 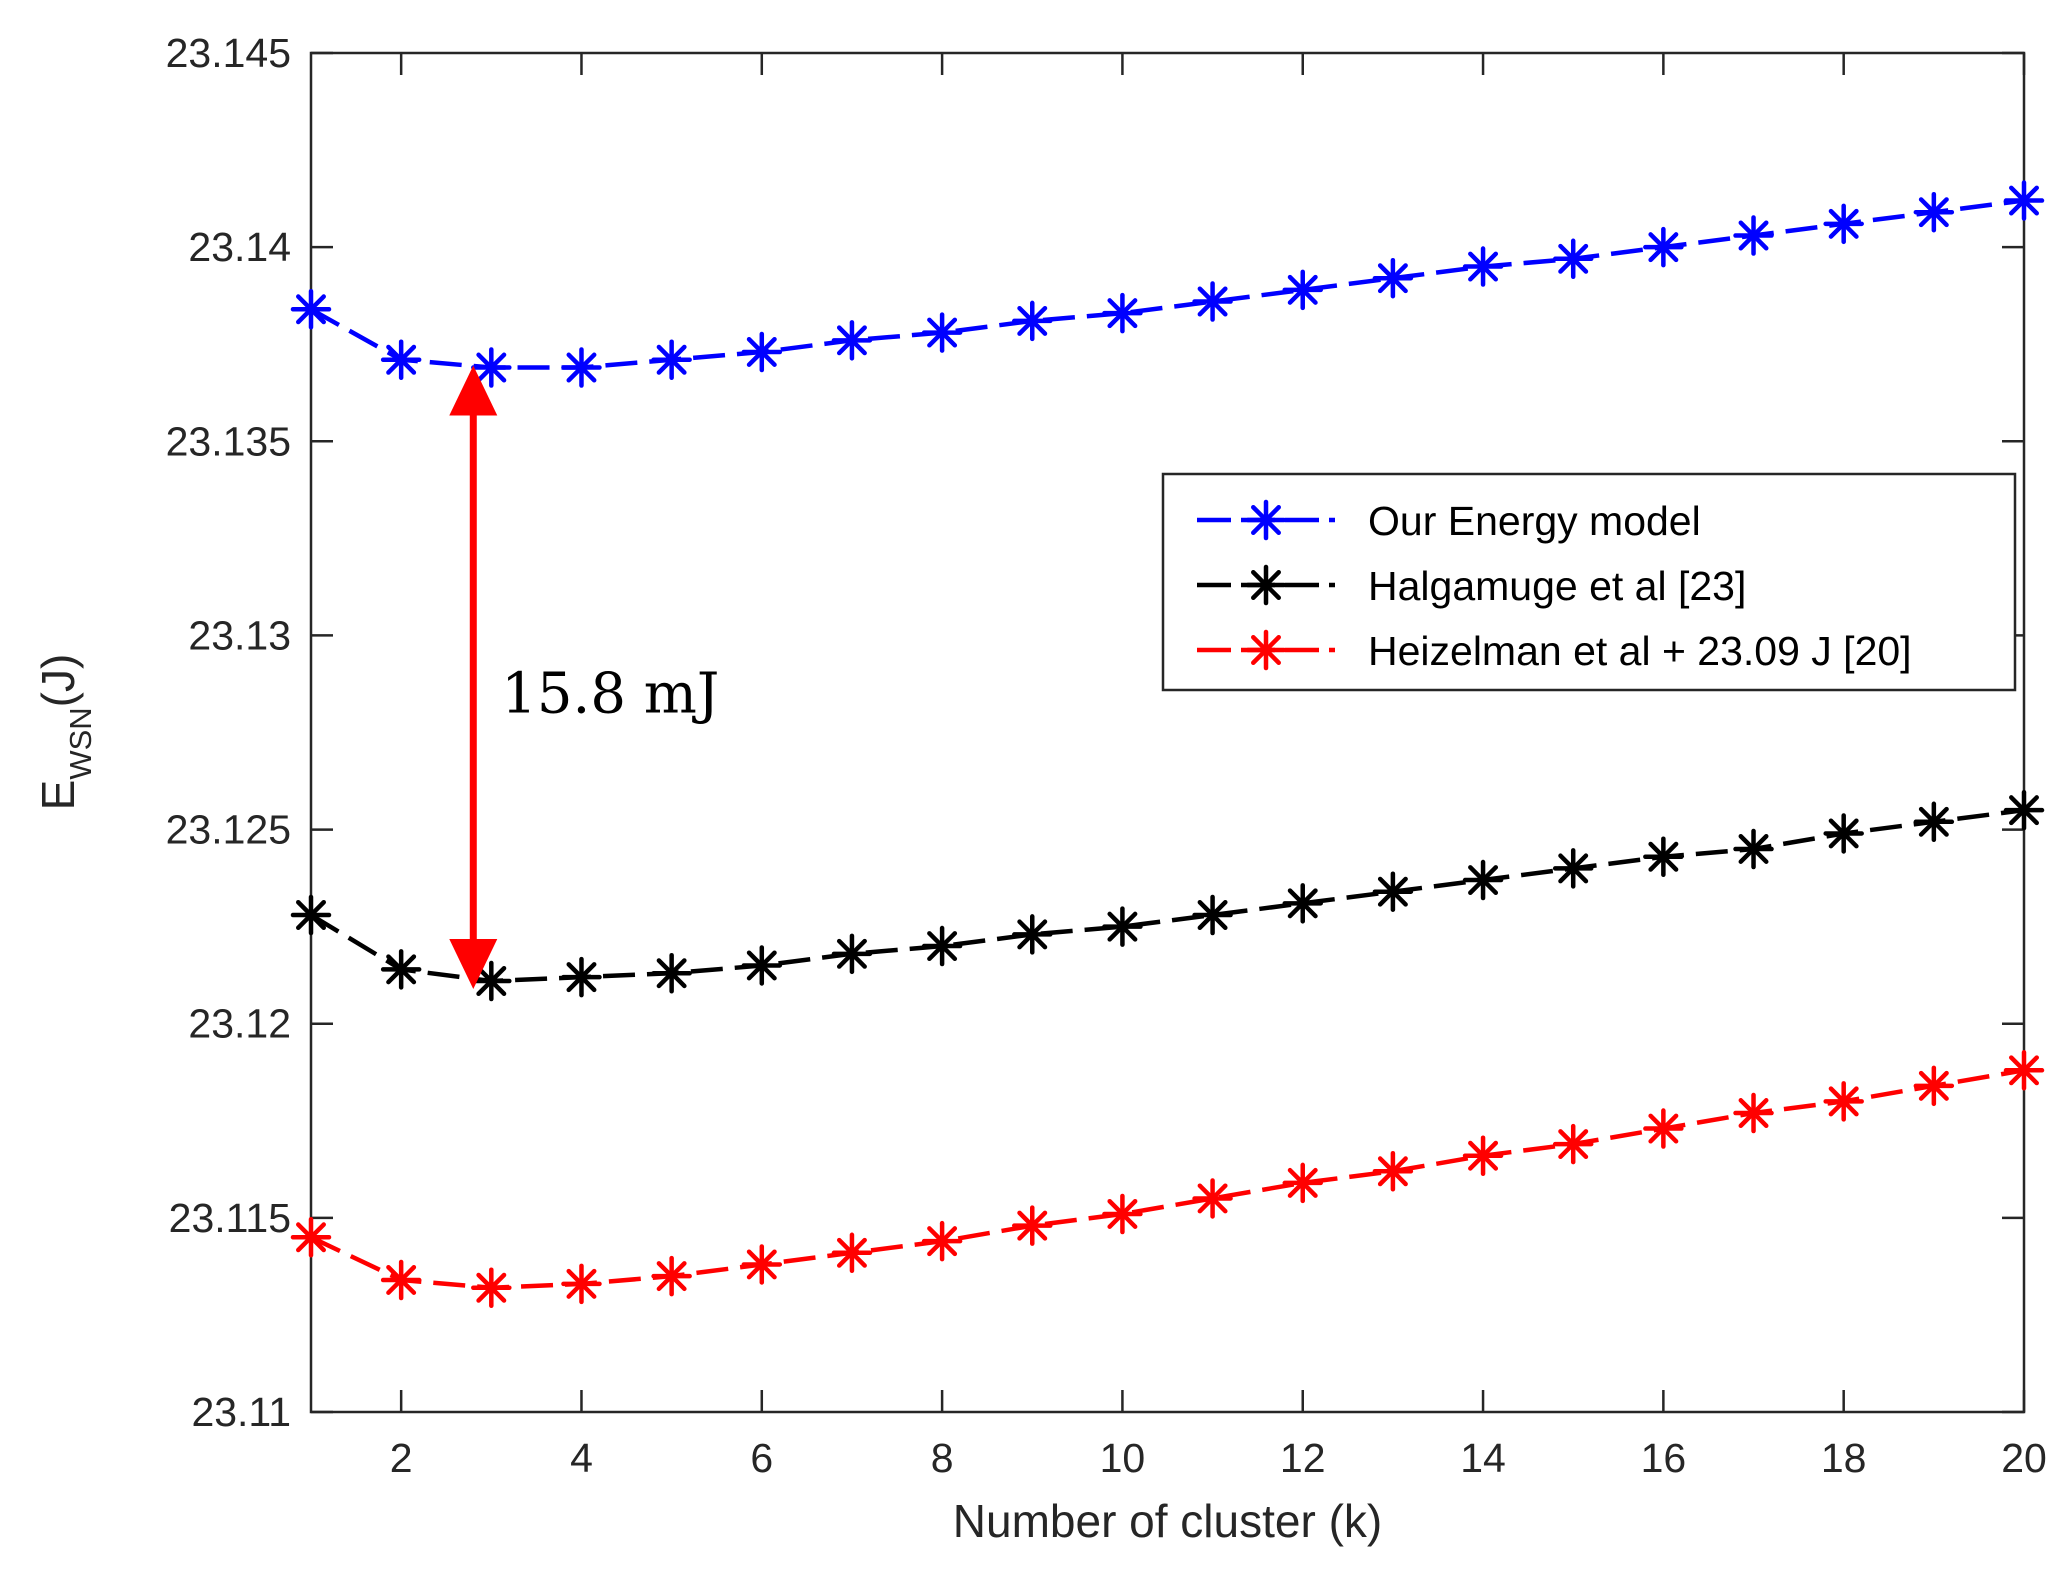 What do you see at coordinates (1167, 1521) in the screenshot?
I see `x-axis-title: Number of cluster (k)` at bounding box center [1167, 1521].